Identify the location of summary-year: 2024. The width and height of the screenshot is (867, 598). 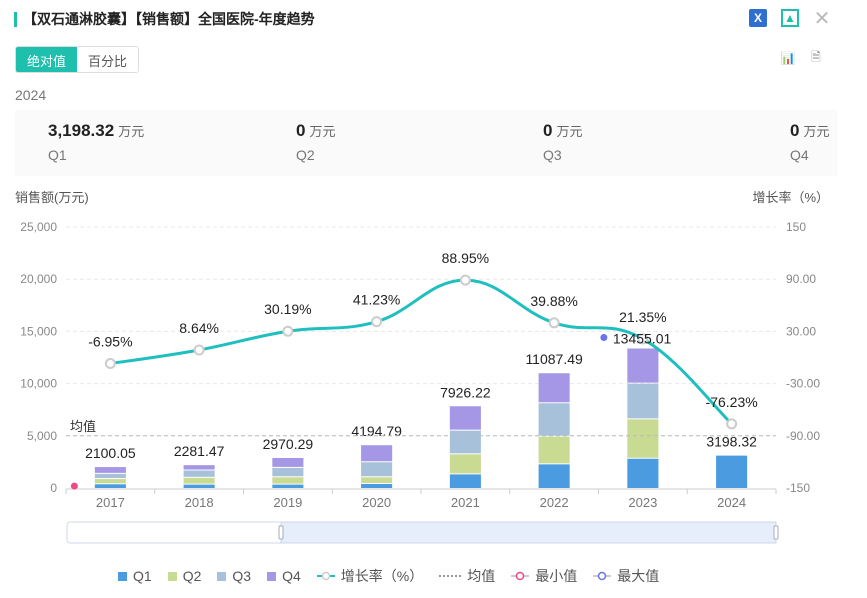
(31, 95).